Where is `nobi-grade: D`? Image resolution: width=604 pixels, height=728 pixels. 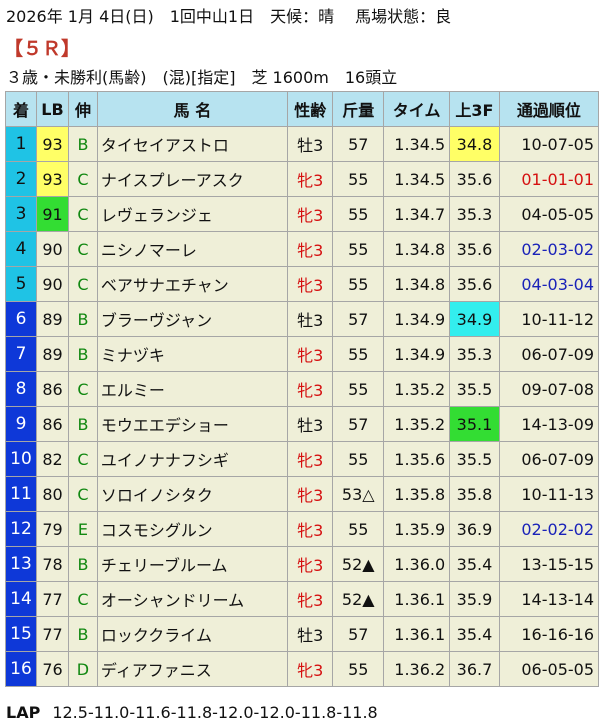
nobi-grade: D is located at coordinates (83, 669).